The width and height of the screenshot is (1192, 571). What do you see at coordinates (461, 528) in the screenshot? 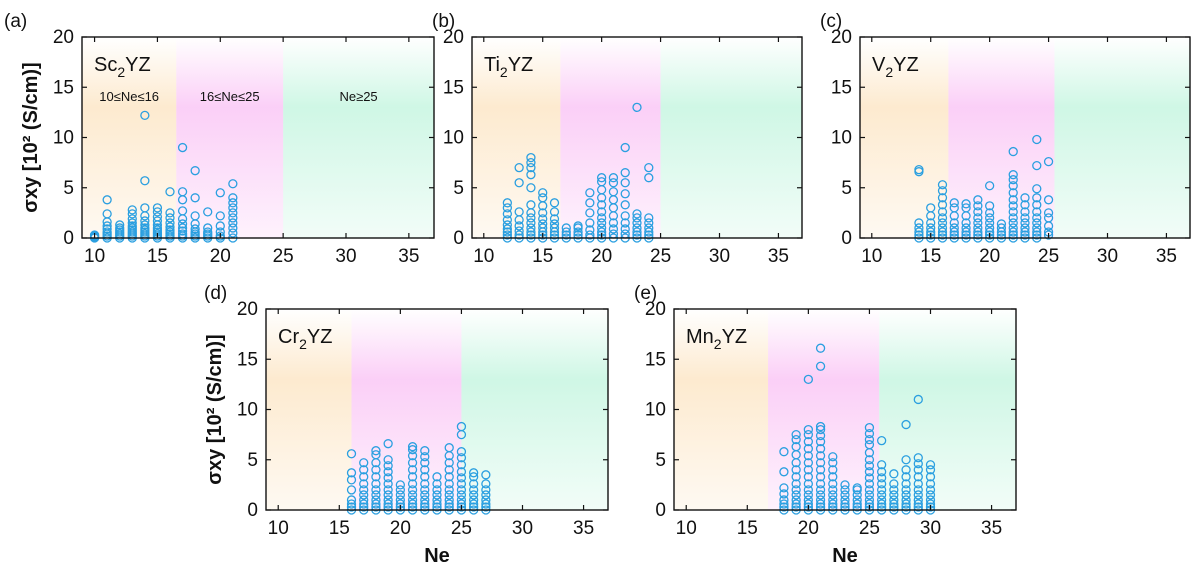
I see `x-tick-label: 25` at bounding box center [461, 528].